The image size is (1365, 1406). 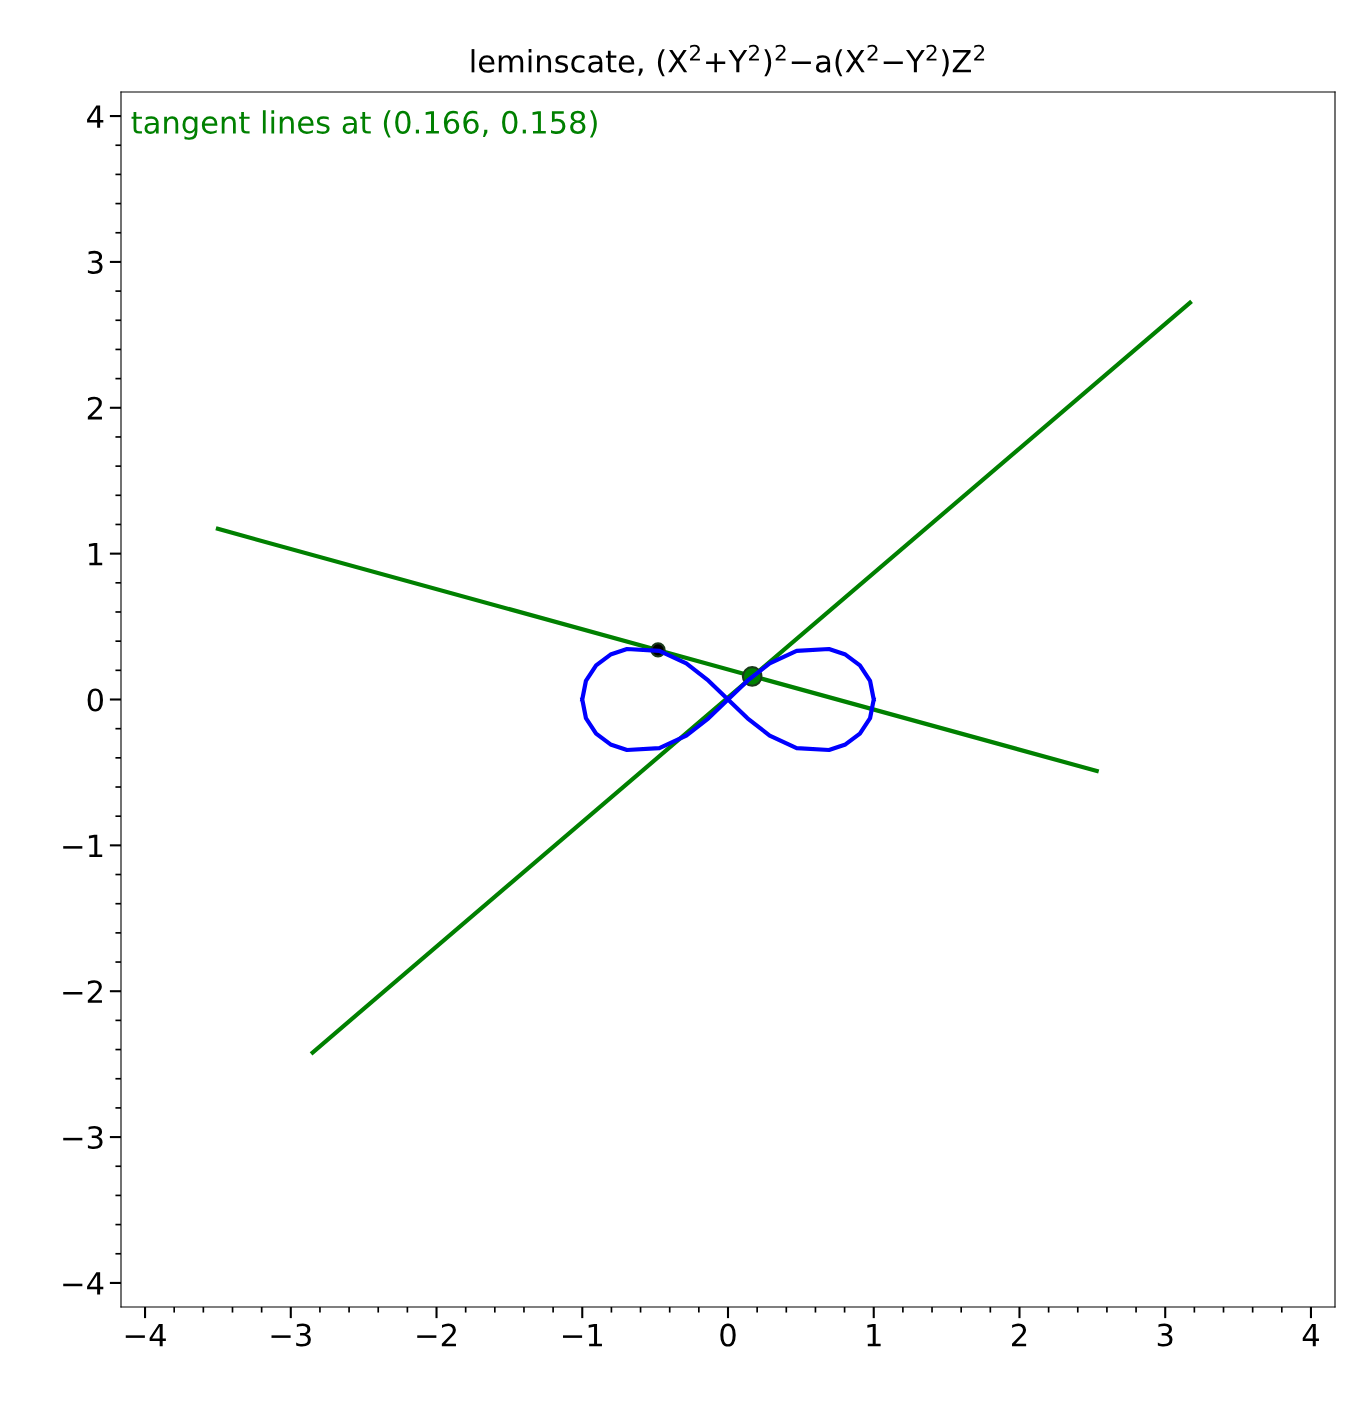 What do you see at coordinates (291, 1335) in the screenshot?
I see `x-tick-label: −3` at bounding box center [291, 1335].